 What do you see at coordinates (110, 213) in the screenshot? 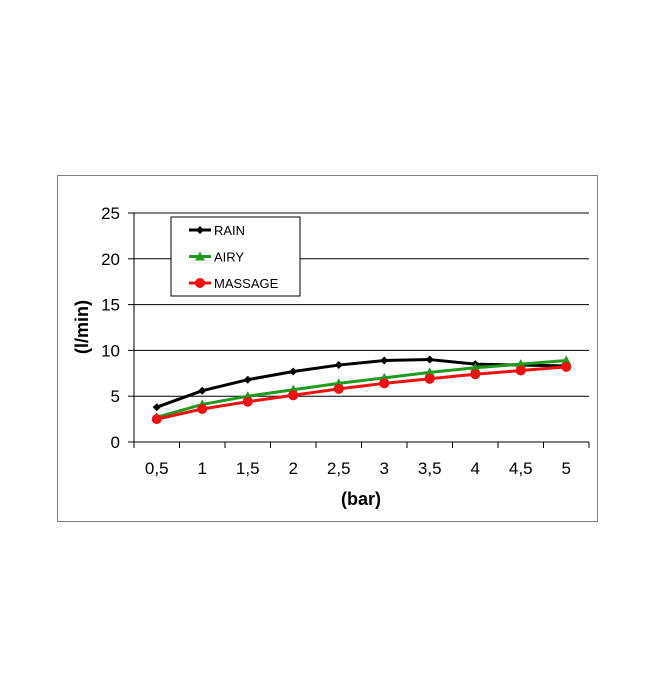
I see `y-tick-label: 25` at bounding box center [110, 213].